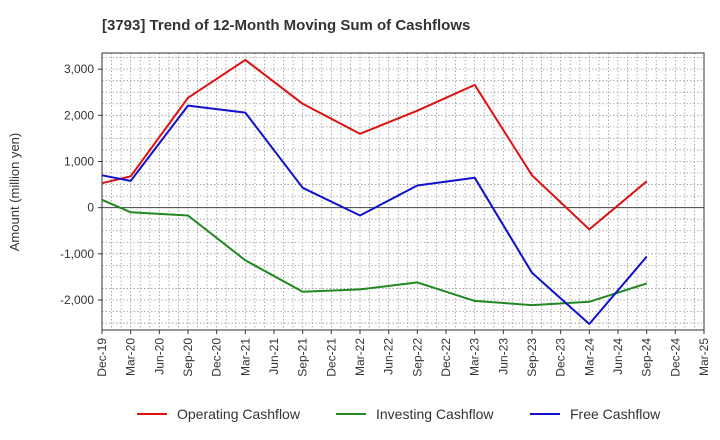 Image resolution: width=720 pixels, height=440 pixels. I want to click on x-tick-label: Dec-23, so click(561, 357).